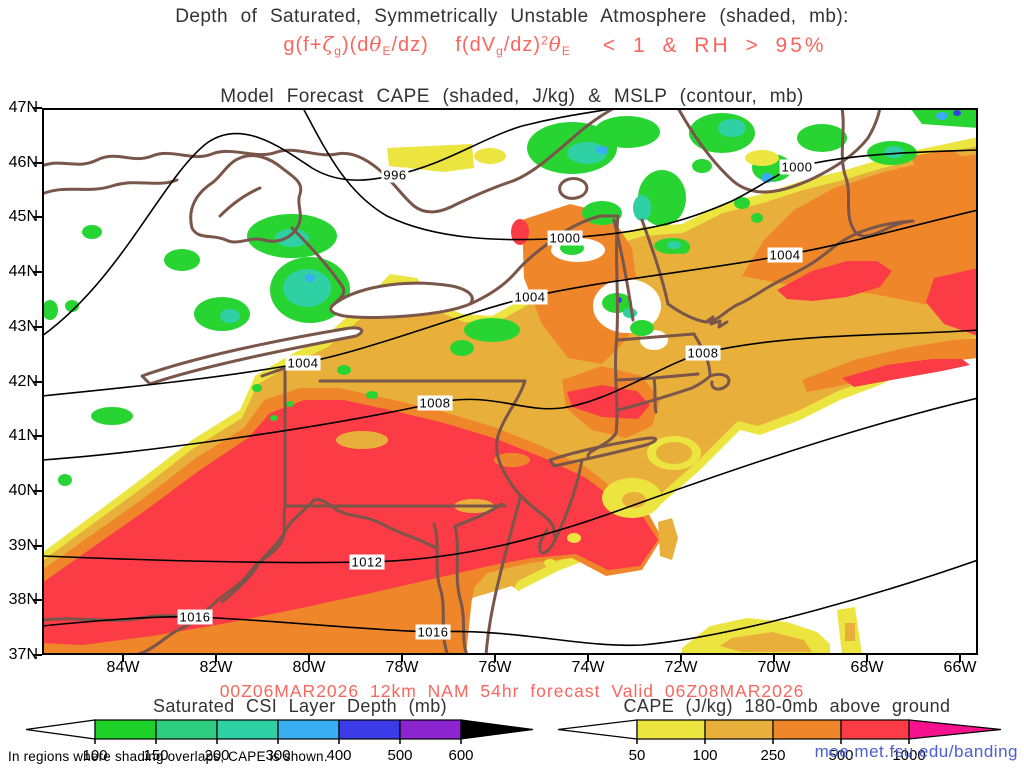 Image resolution: width=1024 pixels, height=768 pixels. Describe the element at coordinates (23, 600) in the screenshot. I see `lat-axis-label: 38N` at that location.